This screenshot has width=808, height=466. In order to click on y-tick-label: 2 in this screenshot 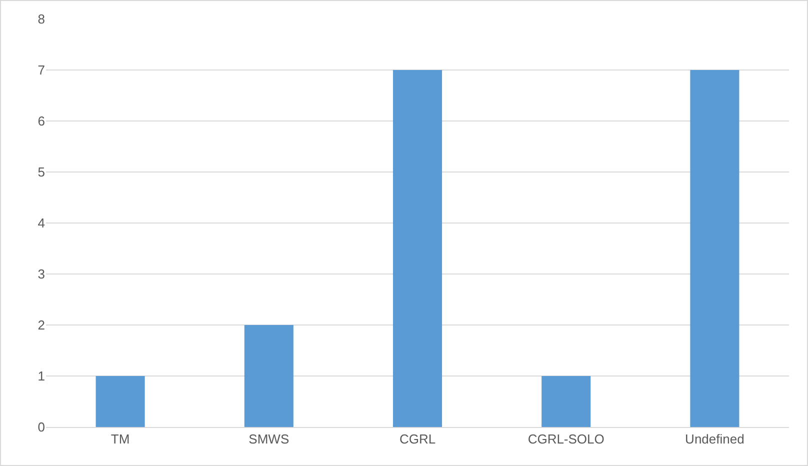, I will do `click(41, 325)`.